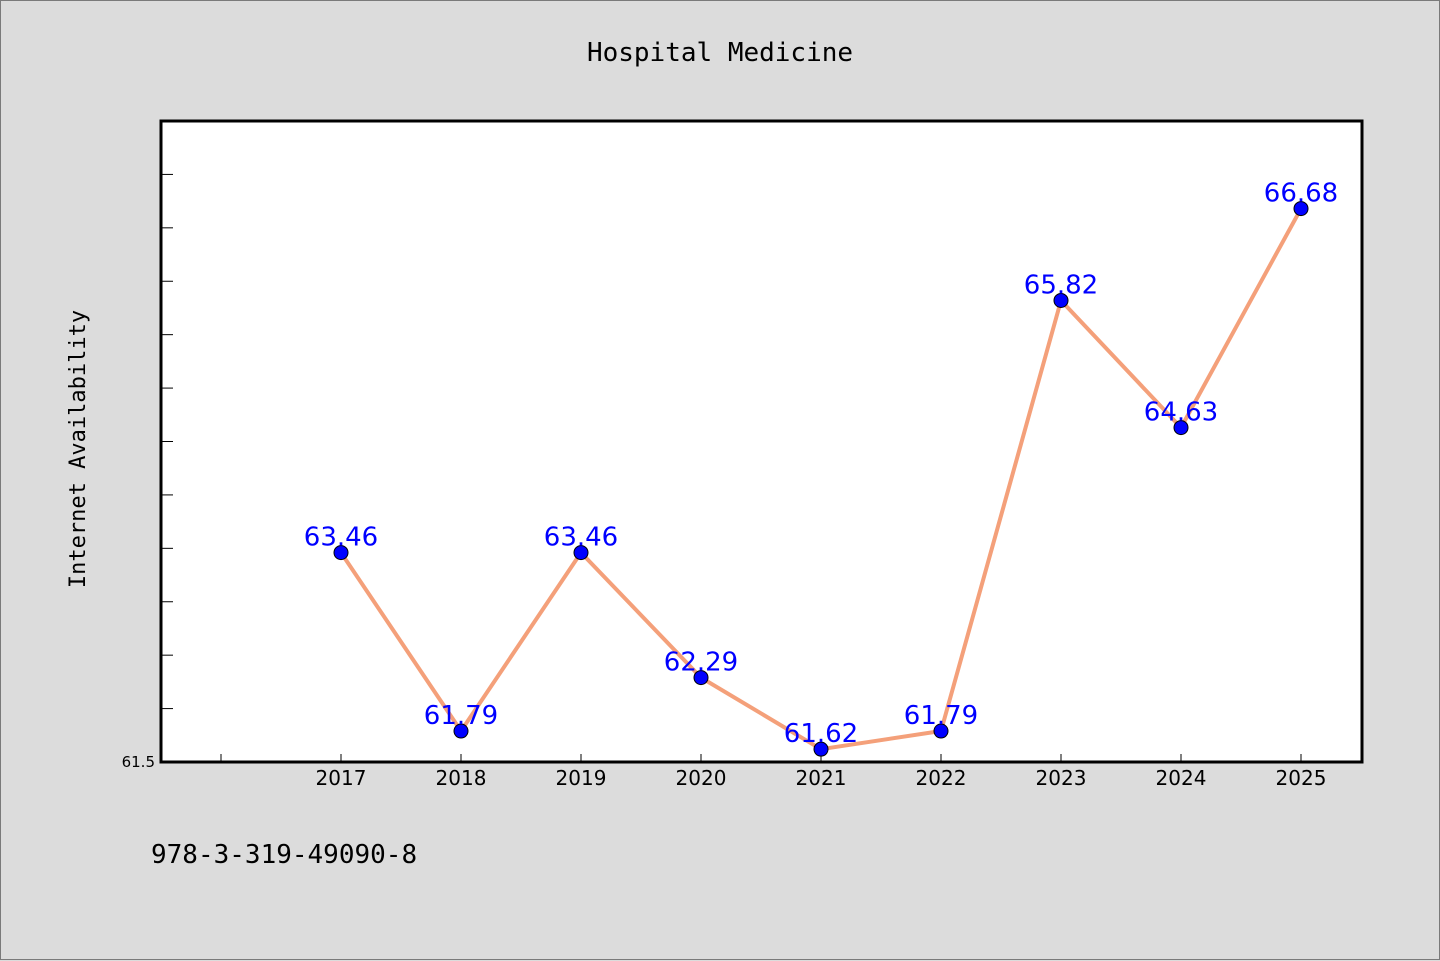 The height and width of the screenshot is (961, 1440). Describe the element at coordinates (341, 778) in the screenshot. I see `x-tick-label: 2017` at that location.